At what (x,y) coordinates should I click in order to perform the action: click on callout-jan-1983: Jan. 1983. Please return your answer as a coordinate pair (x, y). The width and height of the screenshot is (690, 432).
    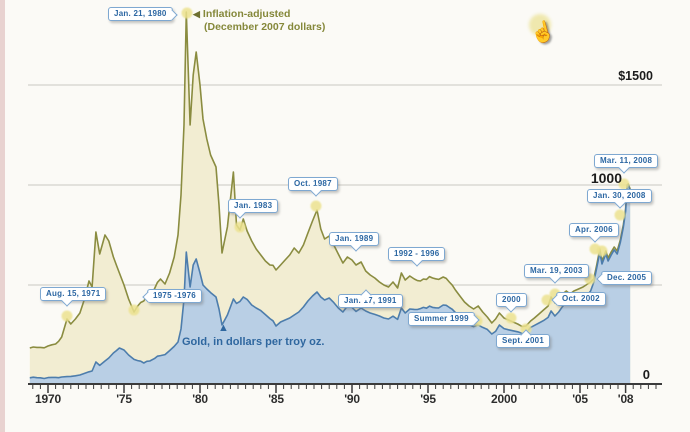
    Looking at the image, I should click on (253, 209).